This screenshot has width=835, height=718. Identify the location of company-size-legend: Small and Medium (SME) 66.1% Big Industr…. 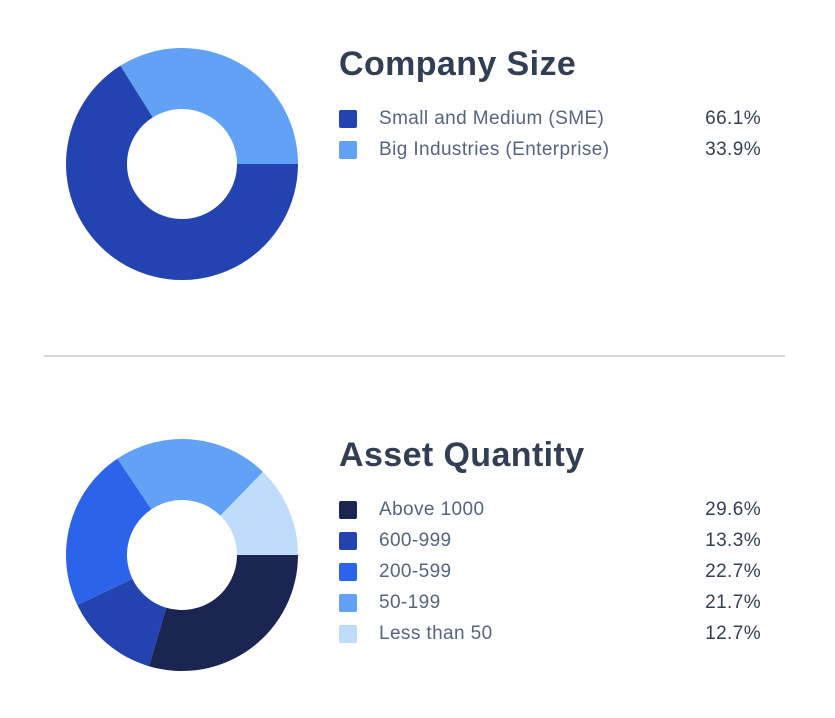
(550, 133).